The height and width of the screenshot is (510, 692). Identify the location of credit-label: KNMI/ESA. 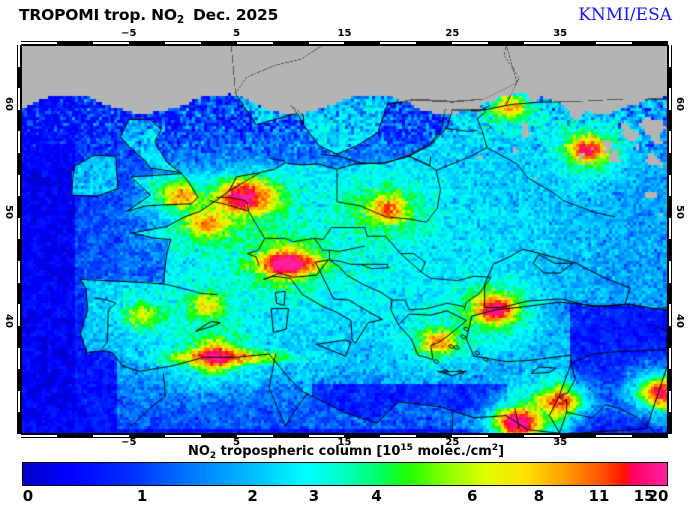
(625, 15).